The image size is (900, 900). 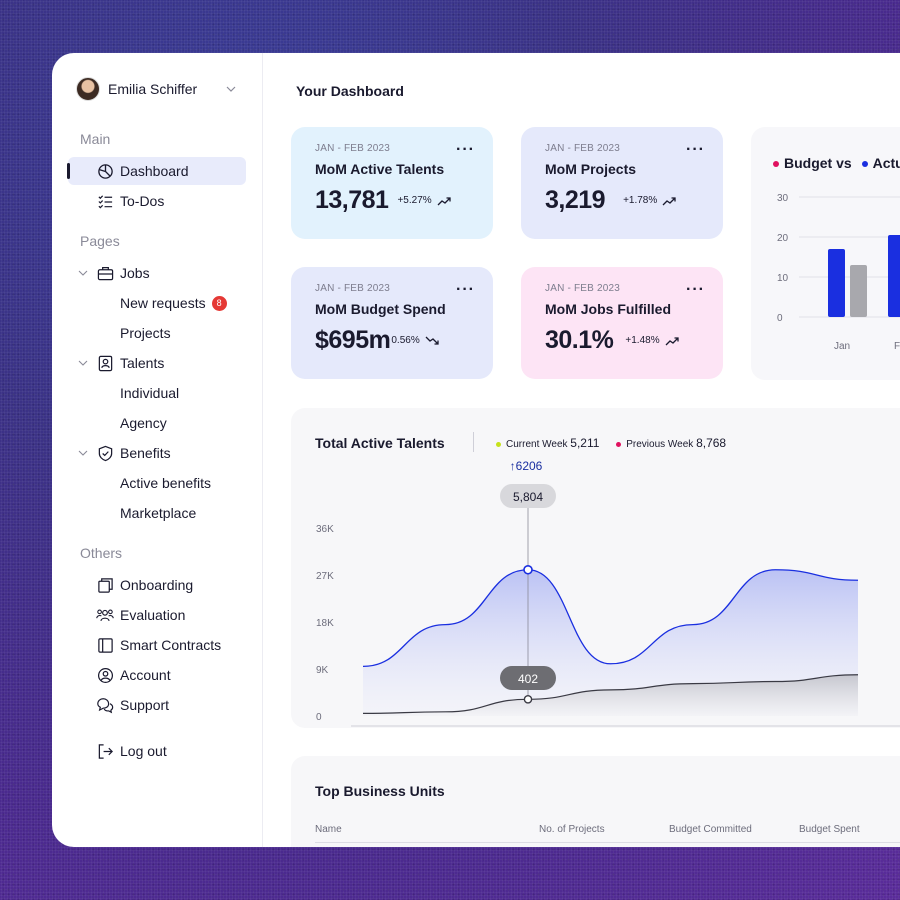 I want to click on tooltip-current, so click(x=528, y=496).